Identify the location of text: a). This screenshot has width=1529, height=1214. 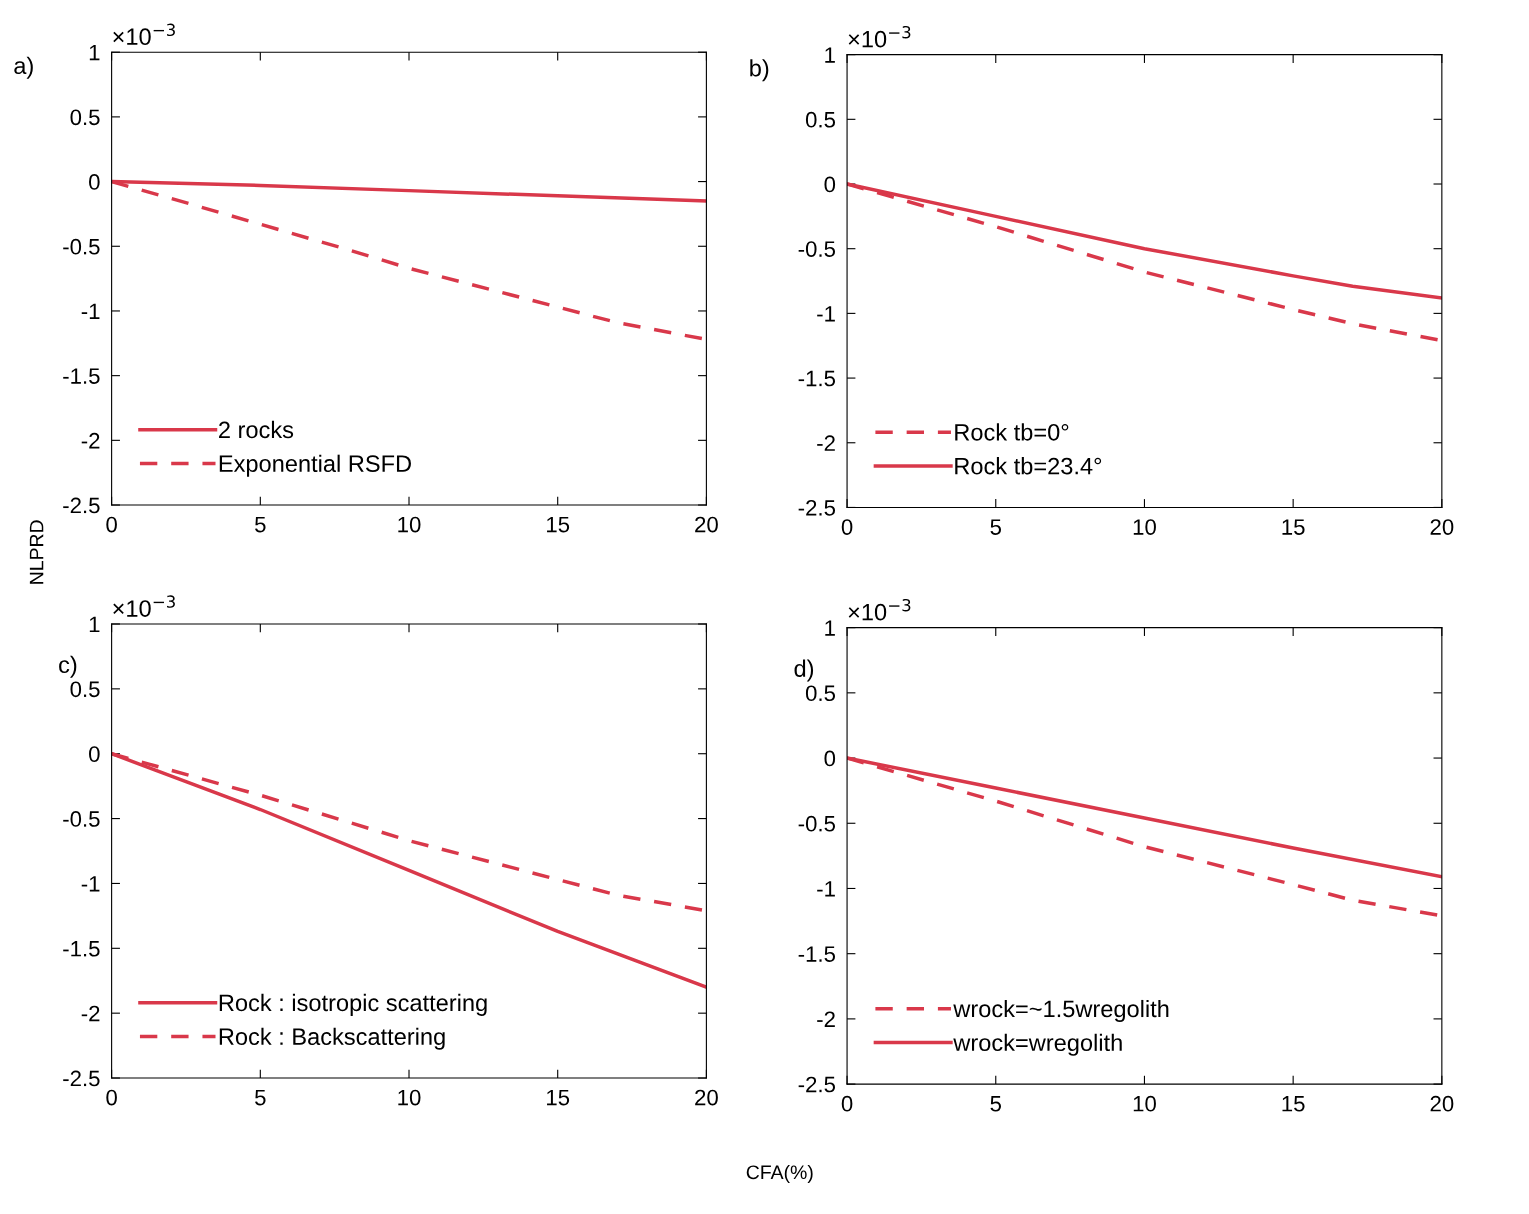
(23, 67).